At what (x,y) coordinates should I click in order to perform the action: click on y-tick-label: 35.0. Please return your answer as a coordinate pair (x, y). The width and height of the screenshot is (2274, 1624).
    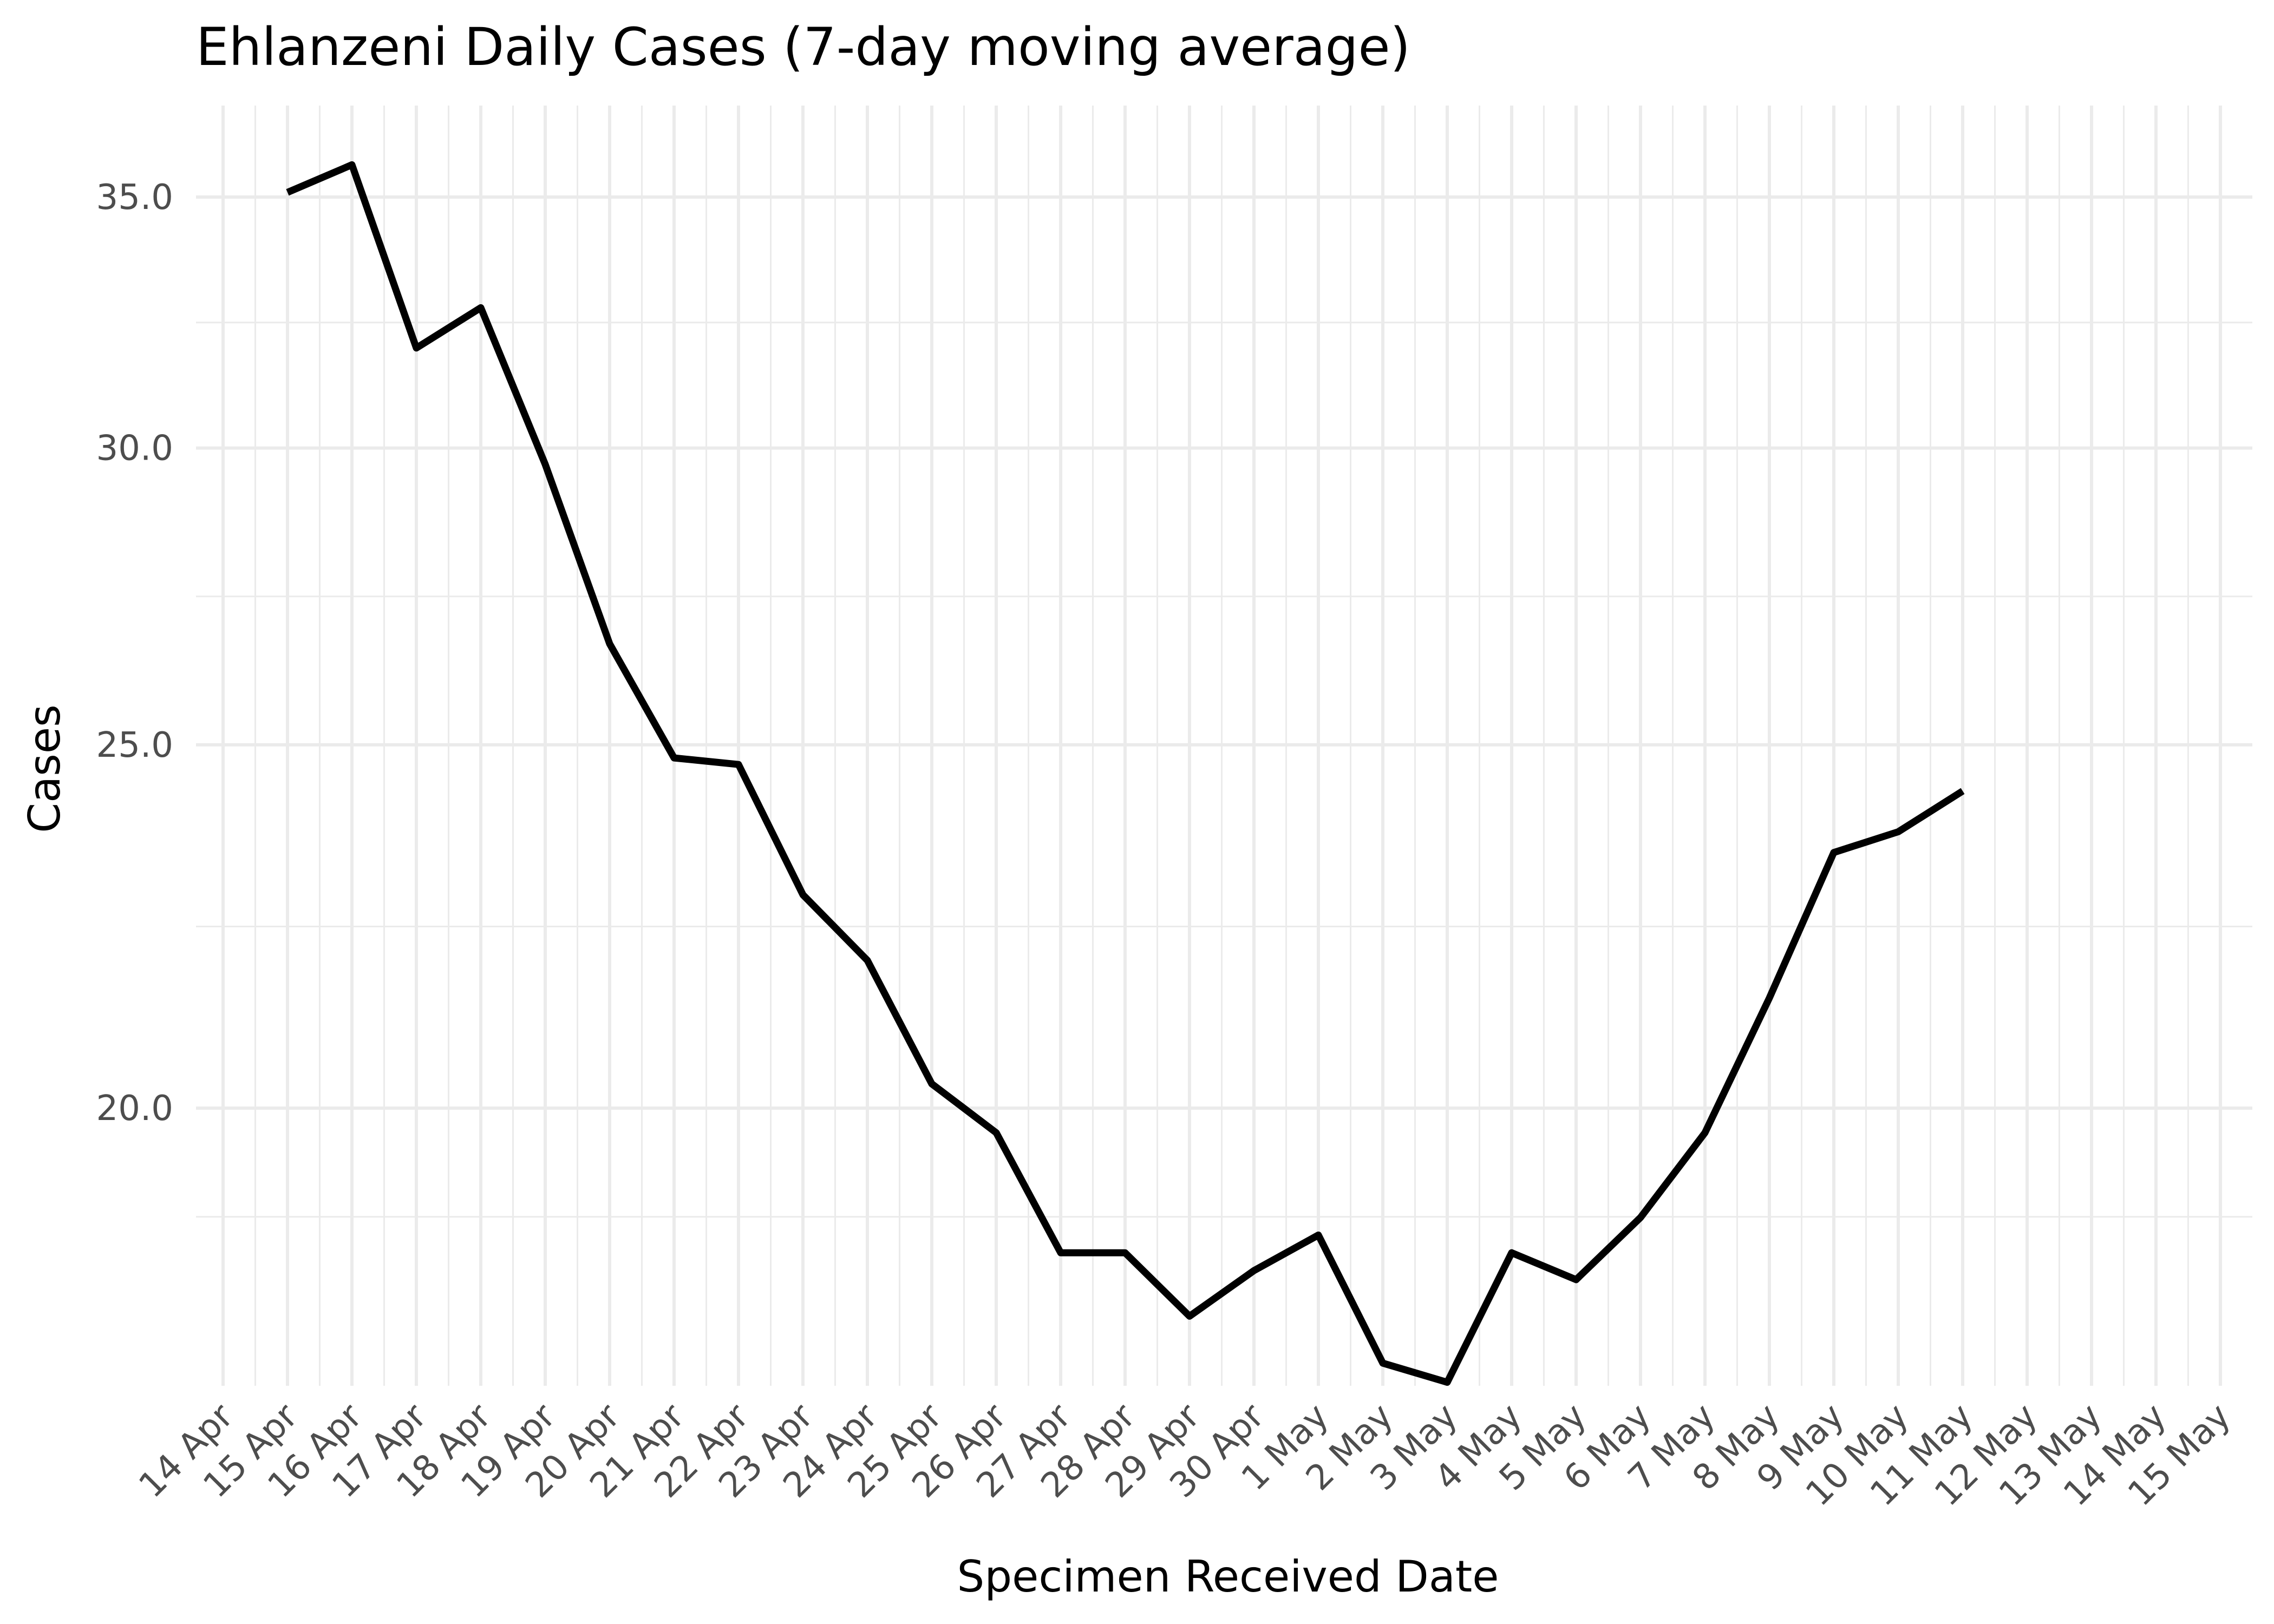
    Looking at the image, I should click on (135, 198).